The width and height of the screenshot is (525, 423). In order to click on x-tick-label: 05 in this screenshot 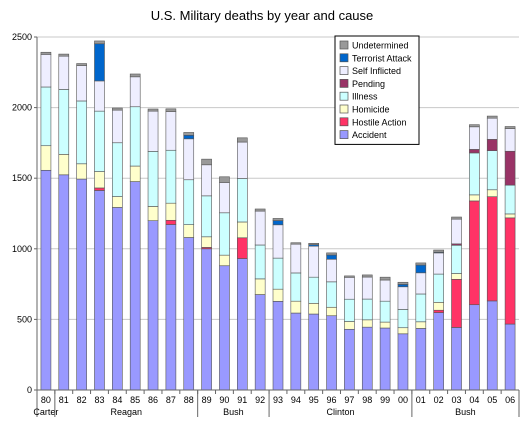, I will do `click(492, 400)`.